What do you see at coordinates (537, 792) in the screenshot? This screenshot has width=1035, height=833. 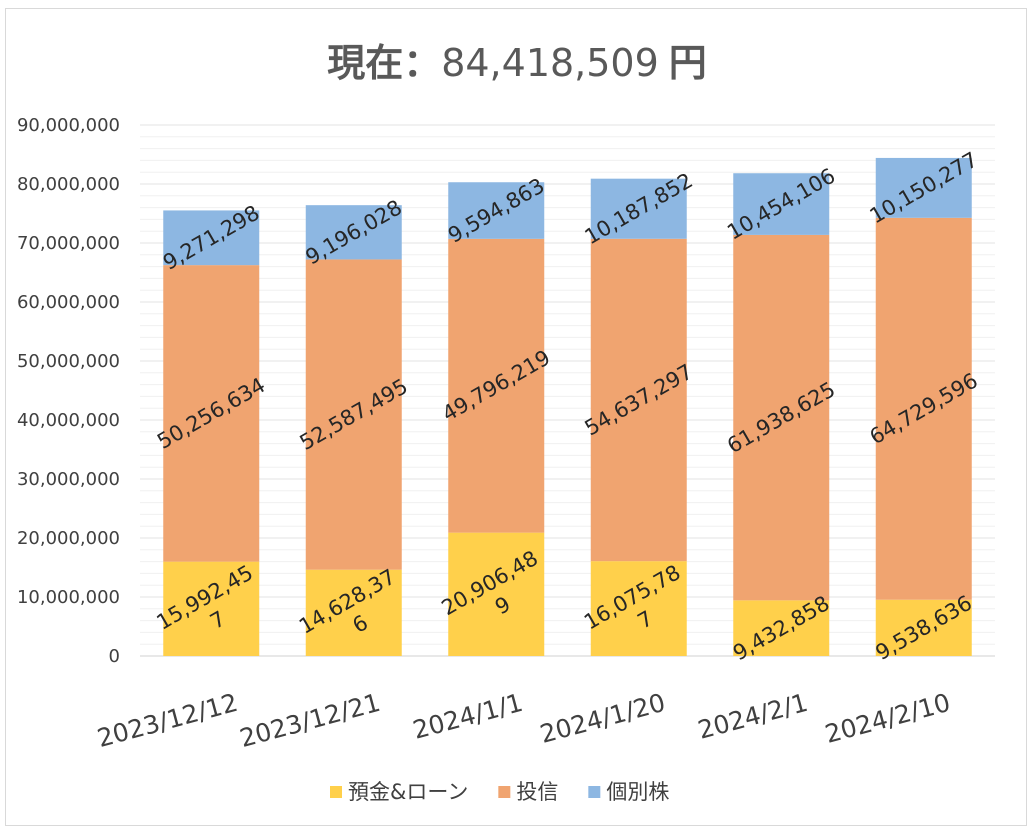 I see `legend-label: 投信` at bounding box center [537, 792].